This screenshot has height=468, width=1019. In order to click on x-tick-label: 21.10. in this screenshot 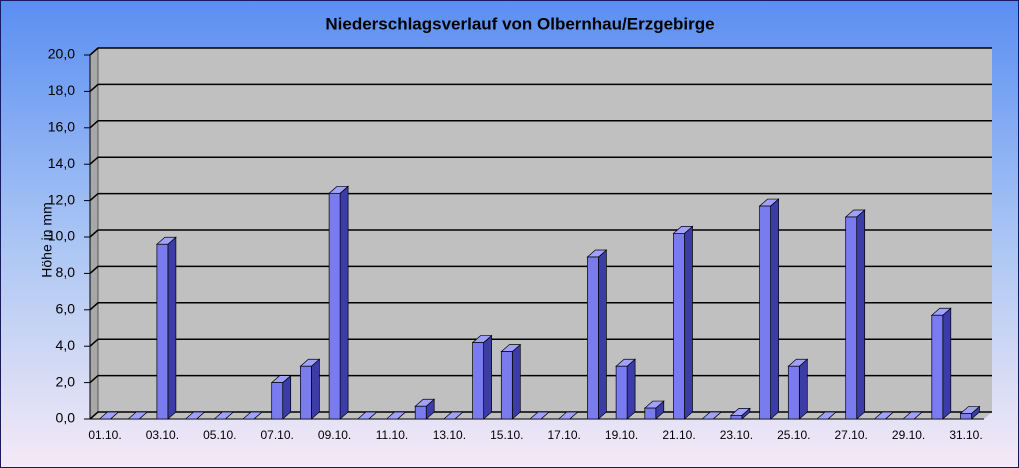, I will do `click(678, 435)`.